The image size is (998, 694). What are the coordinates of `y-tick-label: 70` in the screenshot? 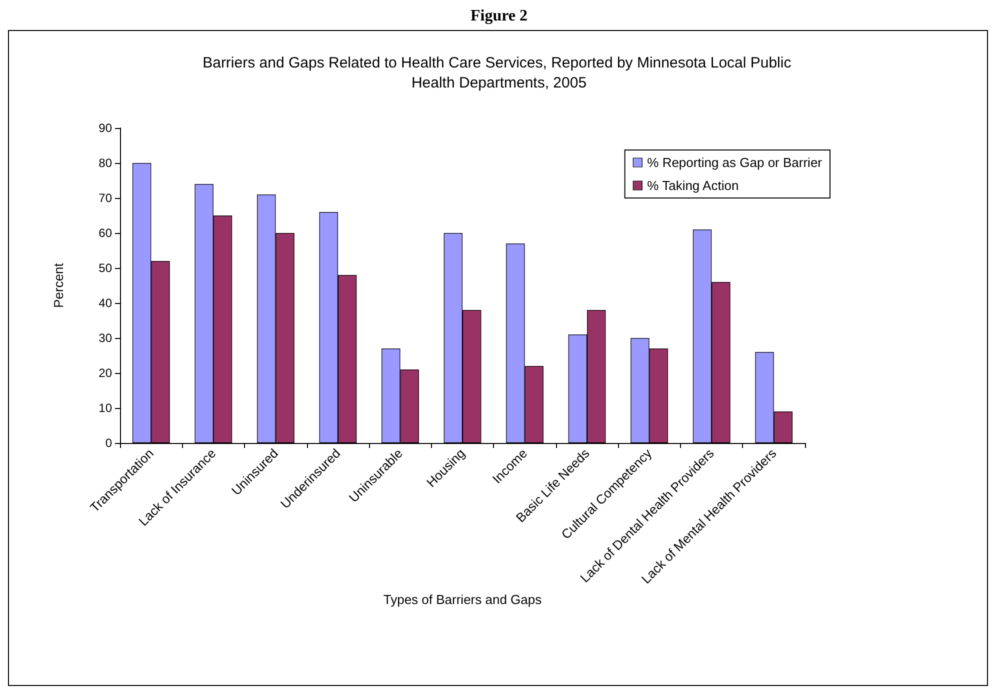 It's located at (105, 198).